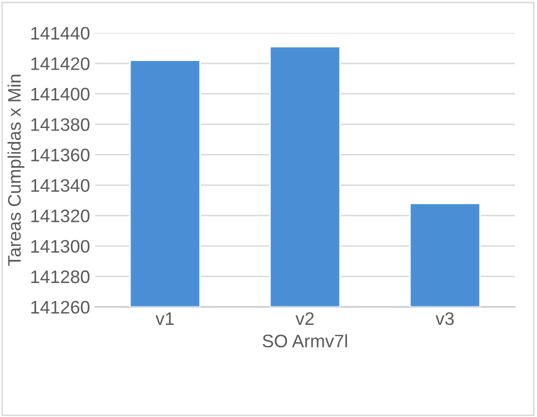 Image resolution: width=537 pixels, height=417 pixels. What do you see at coordinates (165, 318) in the screenshot?
I see `x-tick-label: v1` at bounding box center [165, 318].